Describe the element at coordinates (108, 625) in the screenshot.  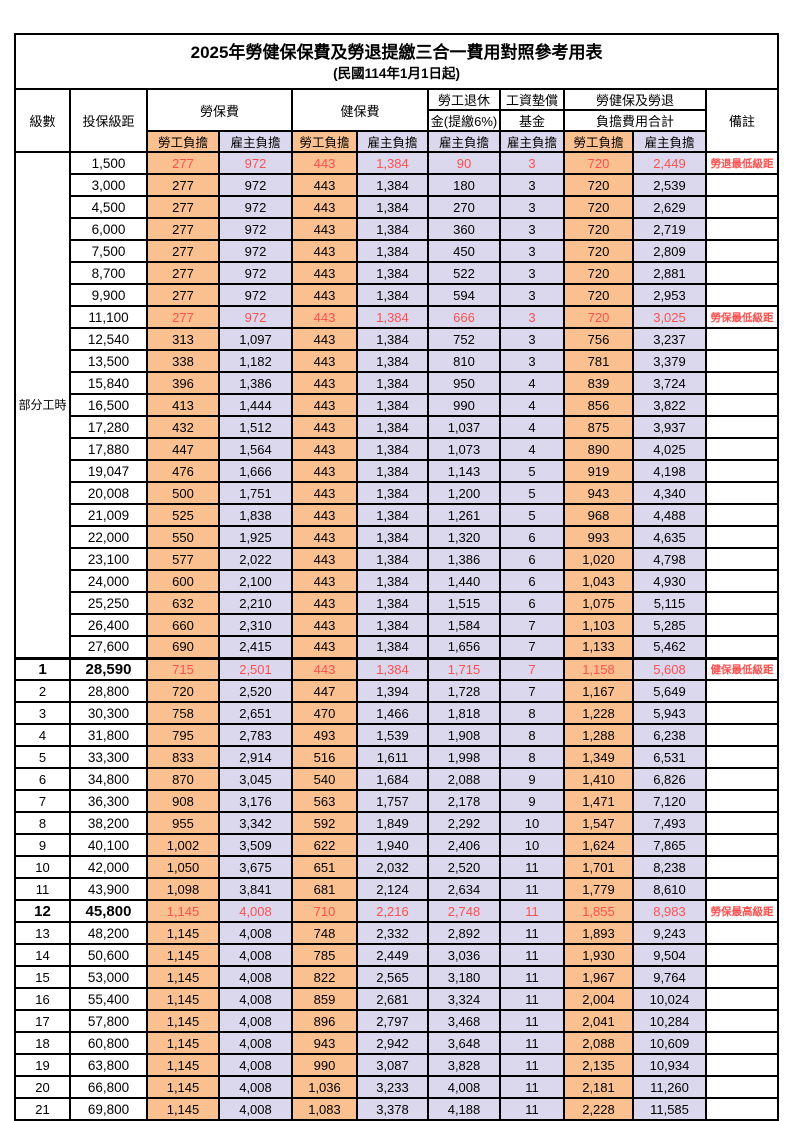
I see `insured-bracket-cell: 26,400` at that location.